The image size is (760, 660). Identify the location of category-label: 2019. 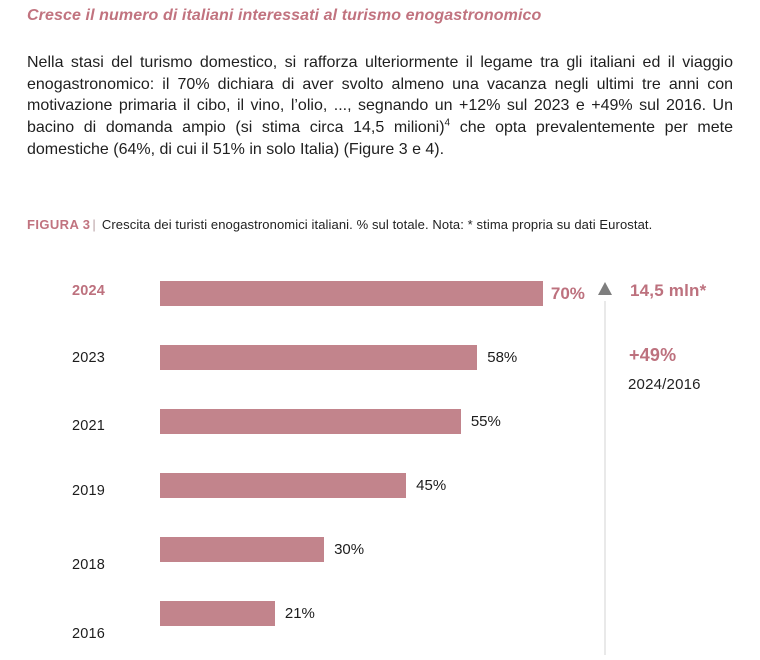
(89, 490).